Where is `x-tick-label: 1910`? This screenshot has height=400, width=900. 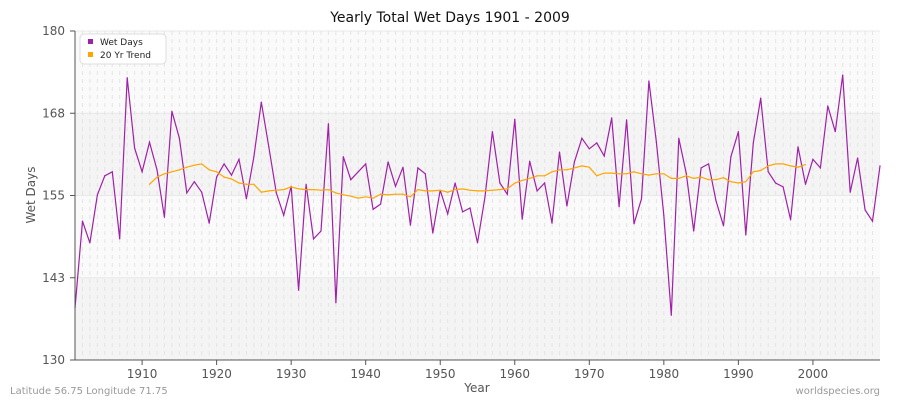 x-tick-label: 1910 is located at coordinates (142, 374).